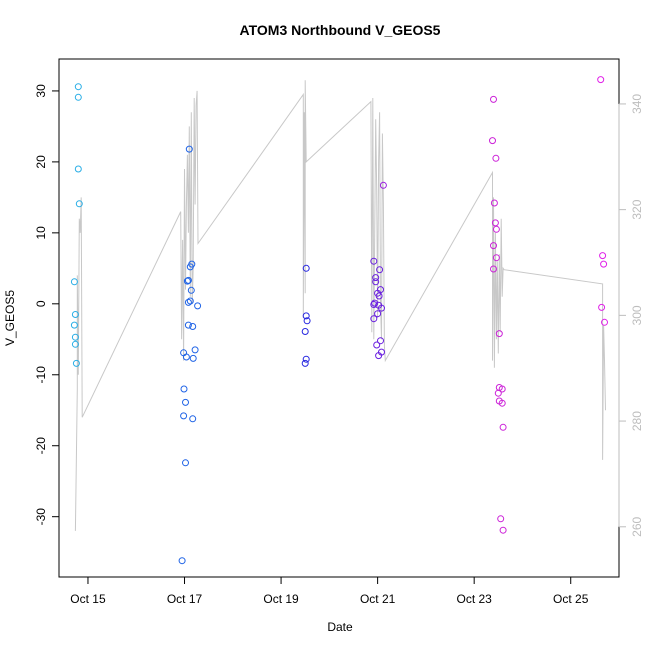 This screenshot has height=650, width=650. Describe the element at coordinates (41, 375) in the screenshot. I see `y-tick-label: -10` at that location.